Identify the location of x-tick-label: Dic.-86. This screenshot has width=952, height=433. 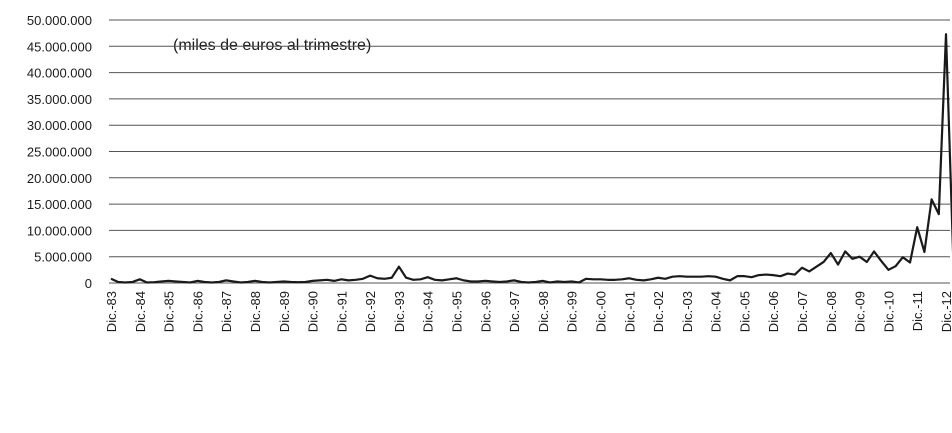
(197, 311).